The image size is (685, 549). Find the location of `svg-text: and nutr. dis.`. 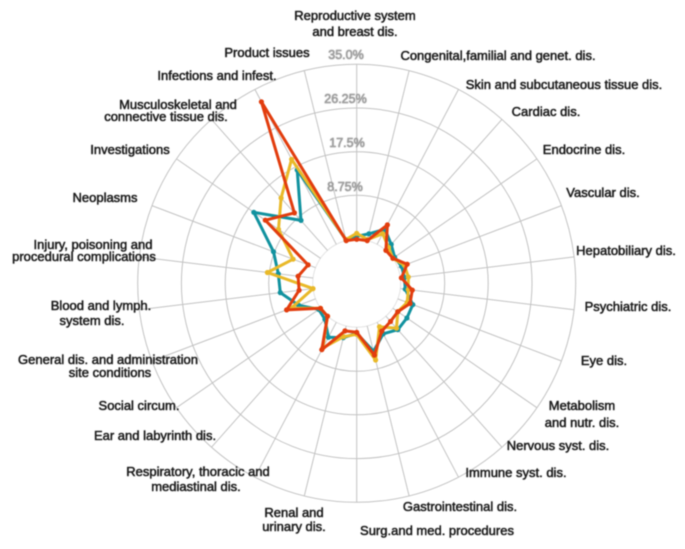

svg-text: and nutr. dis. is located at coordinates (582, 422).